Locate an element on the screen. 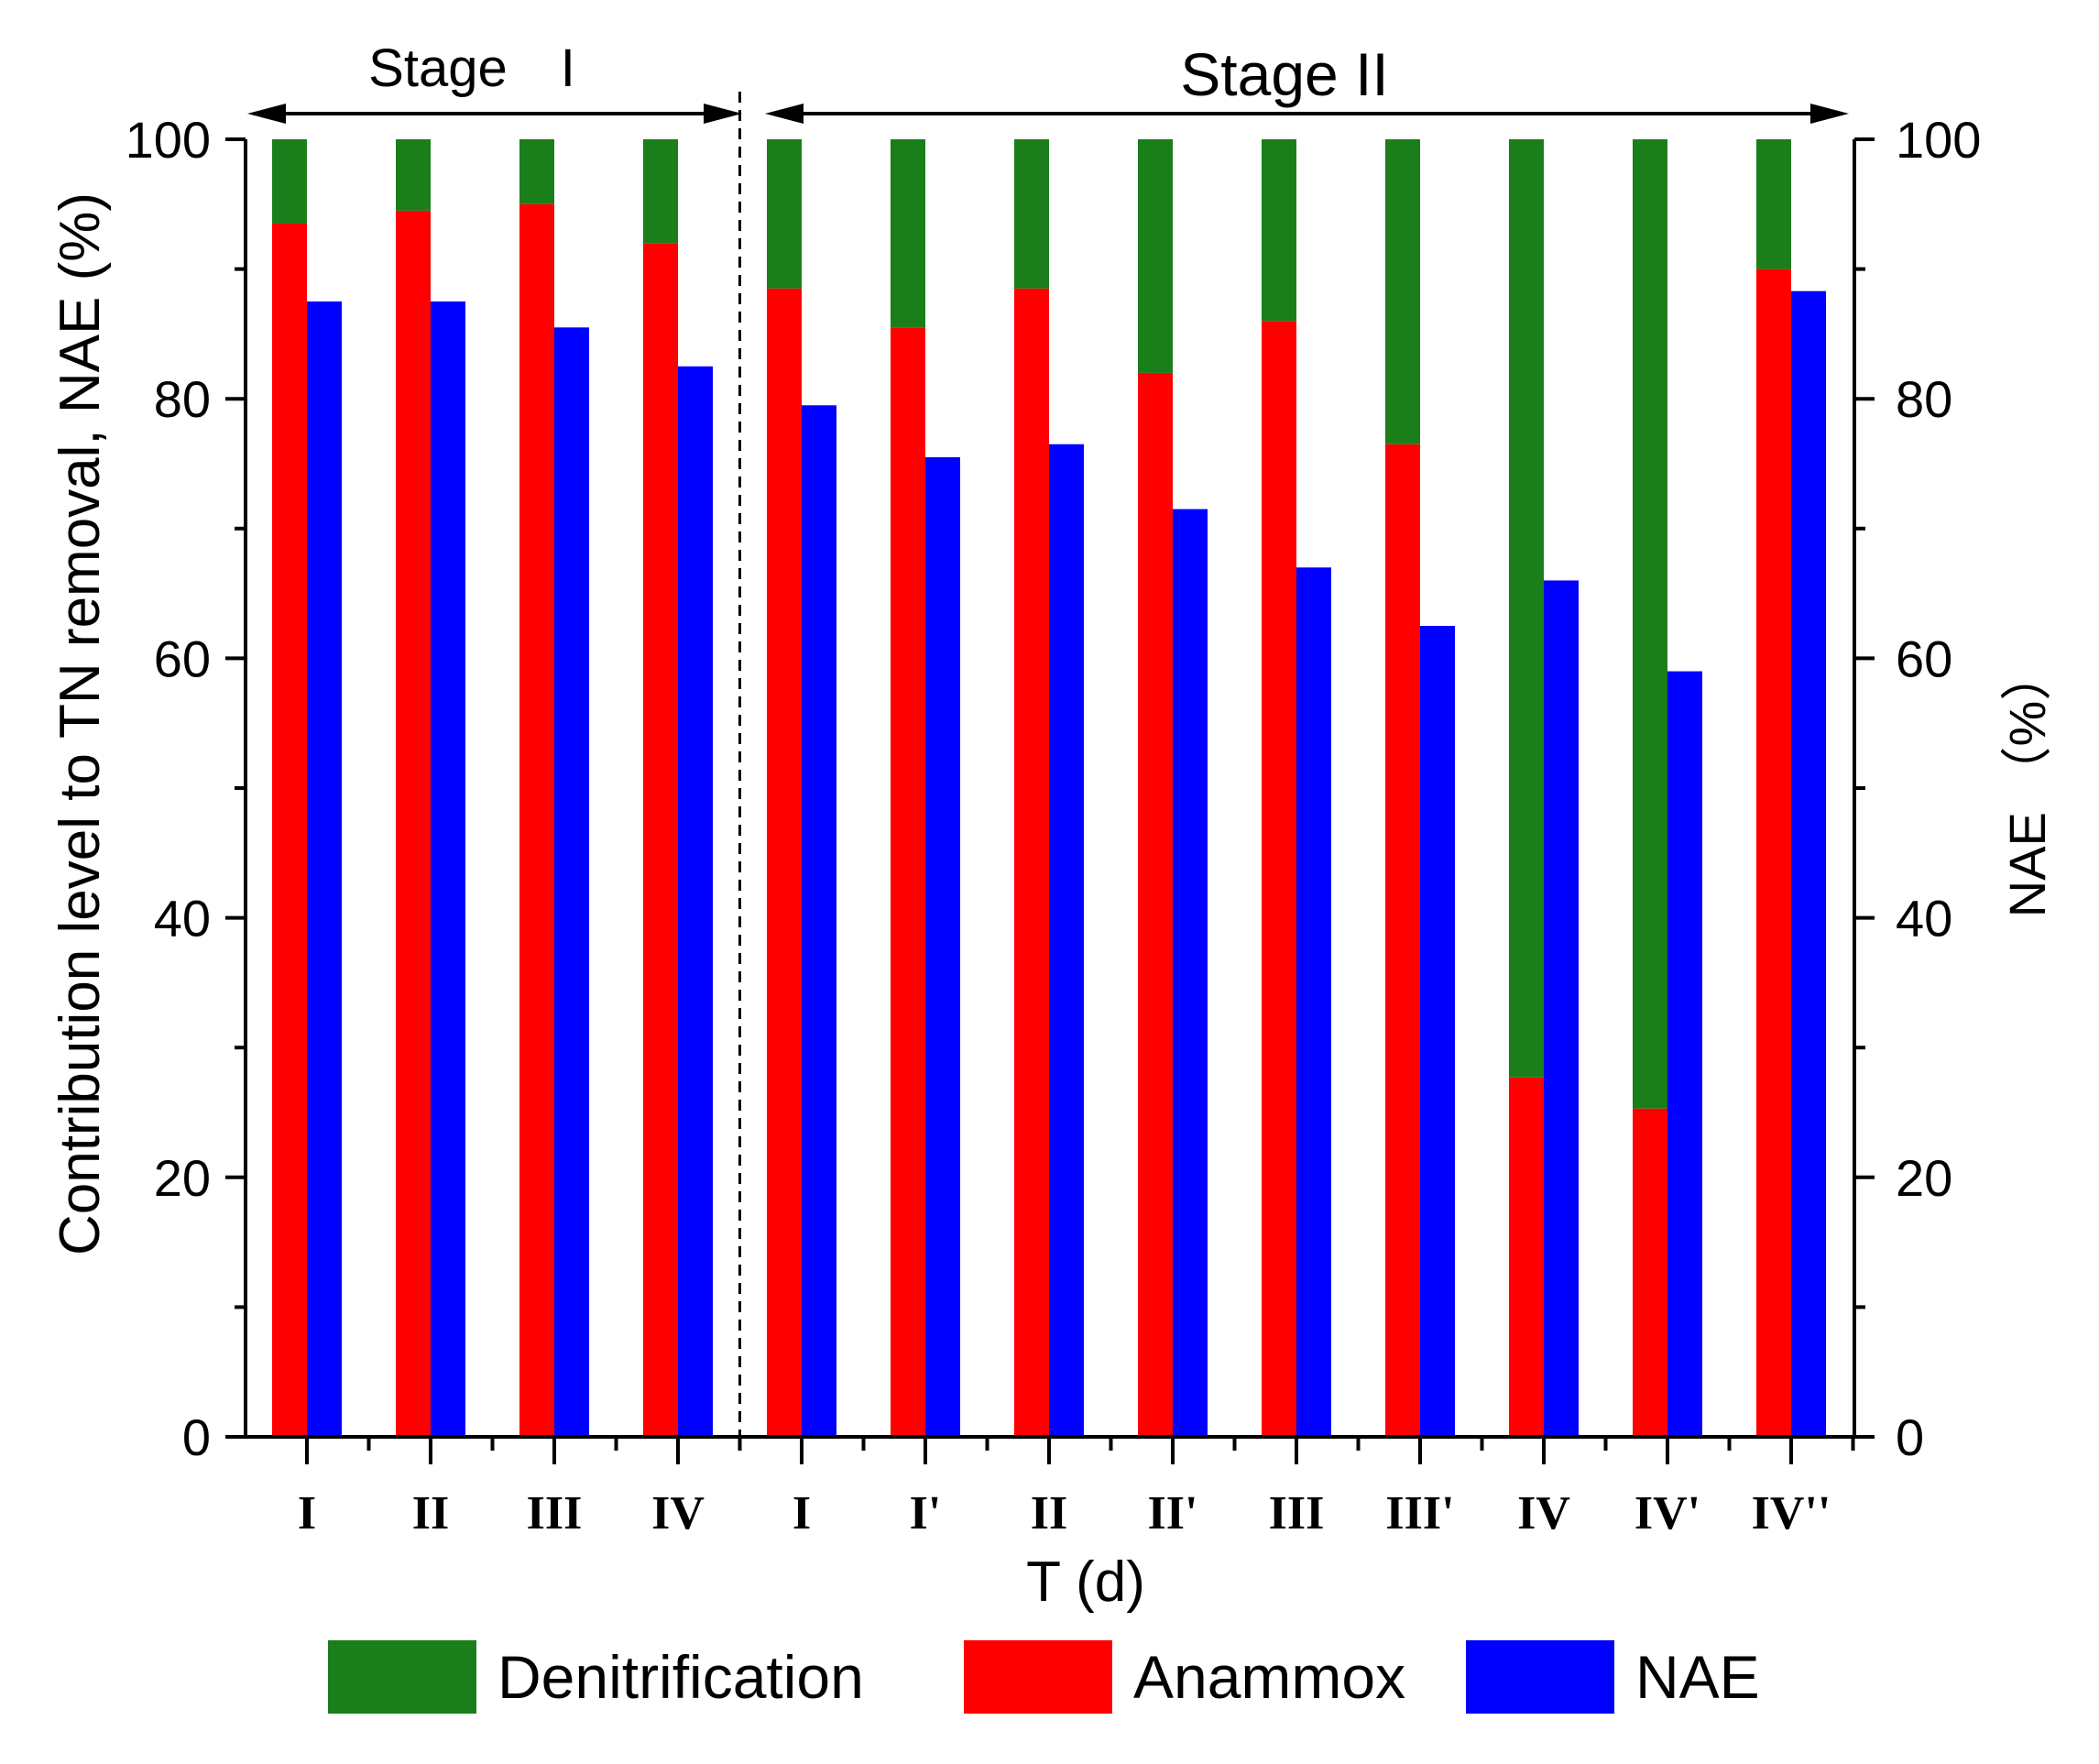 The image size is (2099, 1764). legend-swatch-nae is located at coordinates (1540, 1677).